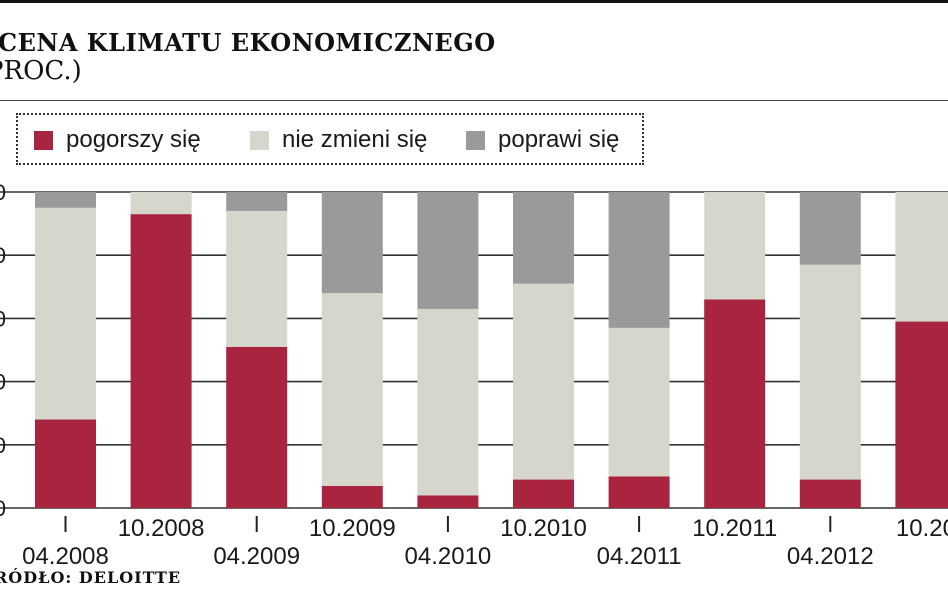  I want to click on x-tick-label: 10.20, so click(922, 528).